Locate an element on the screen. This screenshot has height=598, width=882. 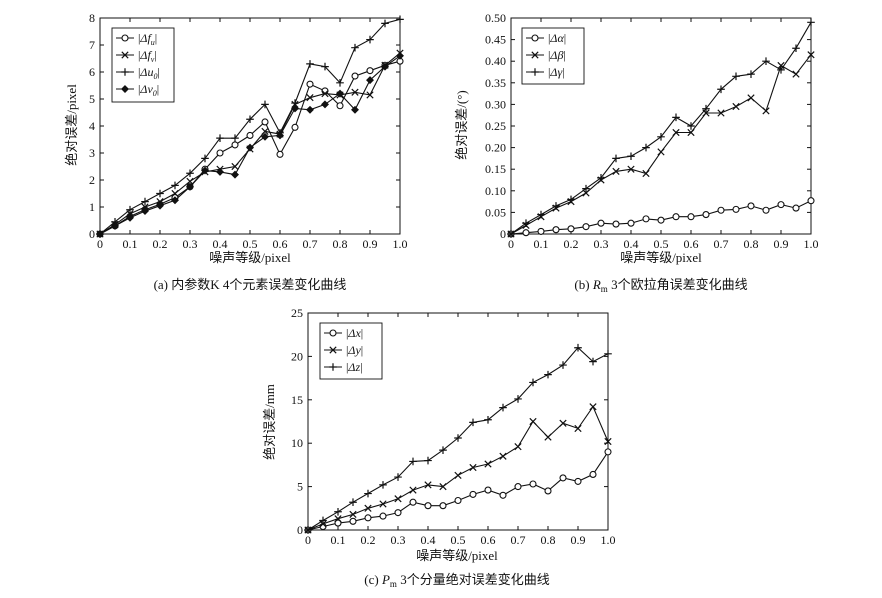
panel-a-y-tick-label: 8 is located at coordinates (92, 18).